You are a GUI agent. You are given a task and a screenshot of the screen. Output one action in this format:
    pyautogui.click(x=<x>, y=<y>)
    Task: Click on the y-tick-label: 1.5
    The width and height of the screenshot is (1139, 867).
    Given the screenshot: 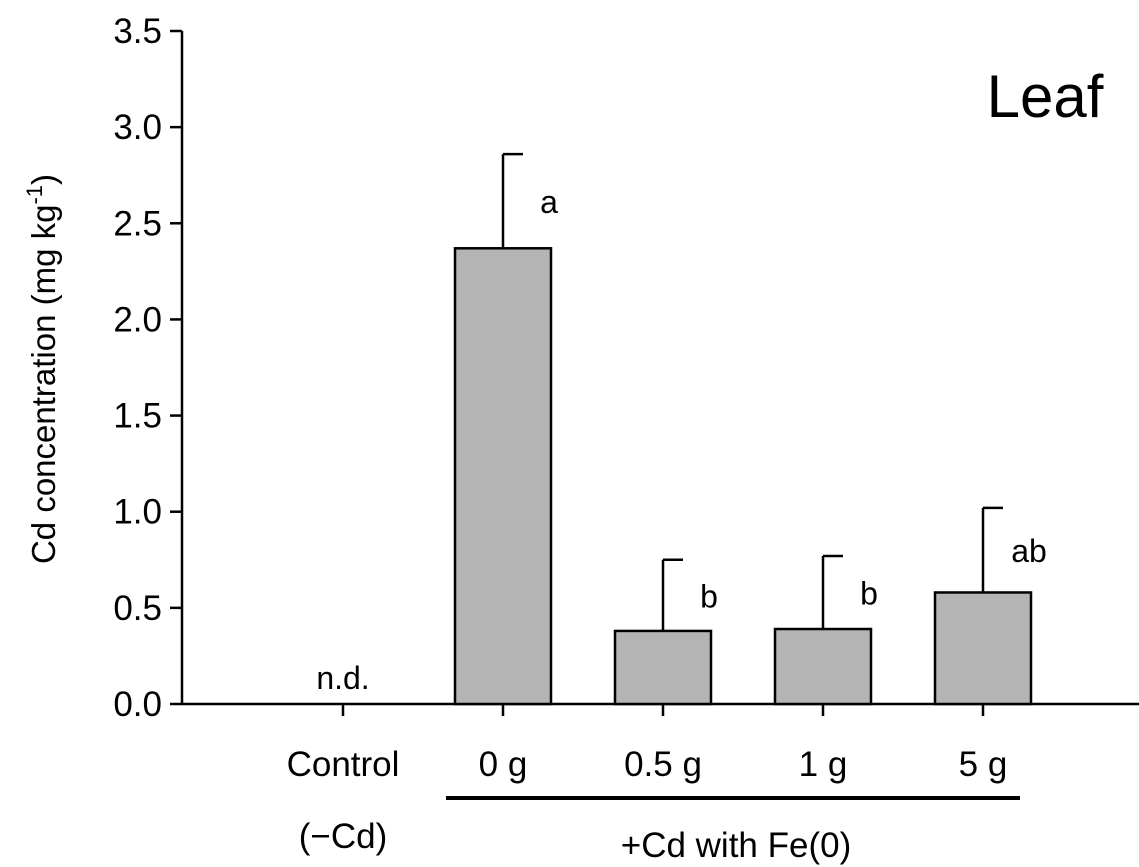 What is the action you would take?
    pyautogui.click(x=137, y=416)
    